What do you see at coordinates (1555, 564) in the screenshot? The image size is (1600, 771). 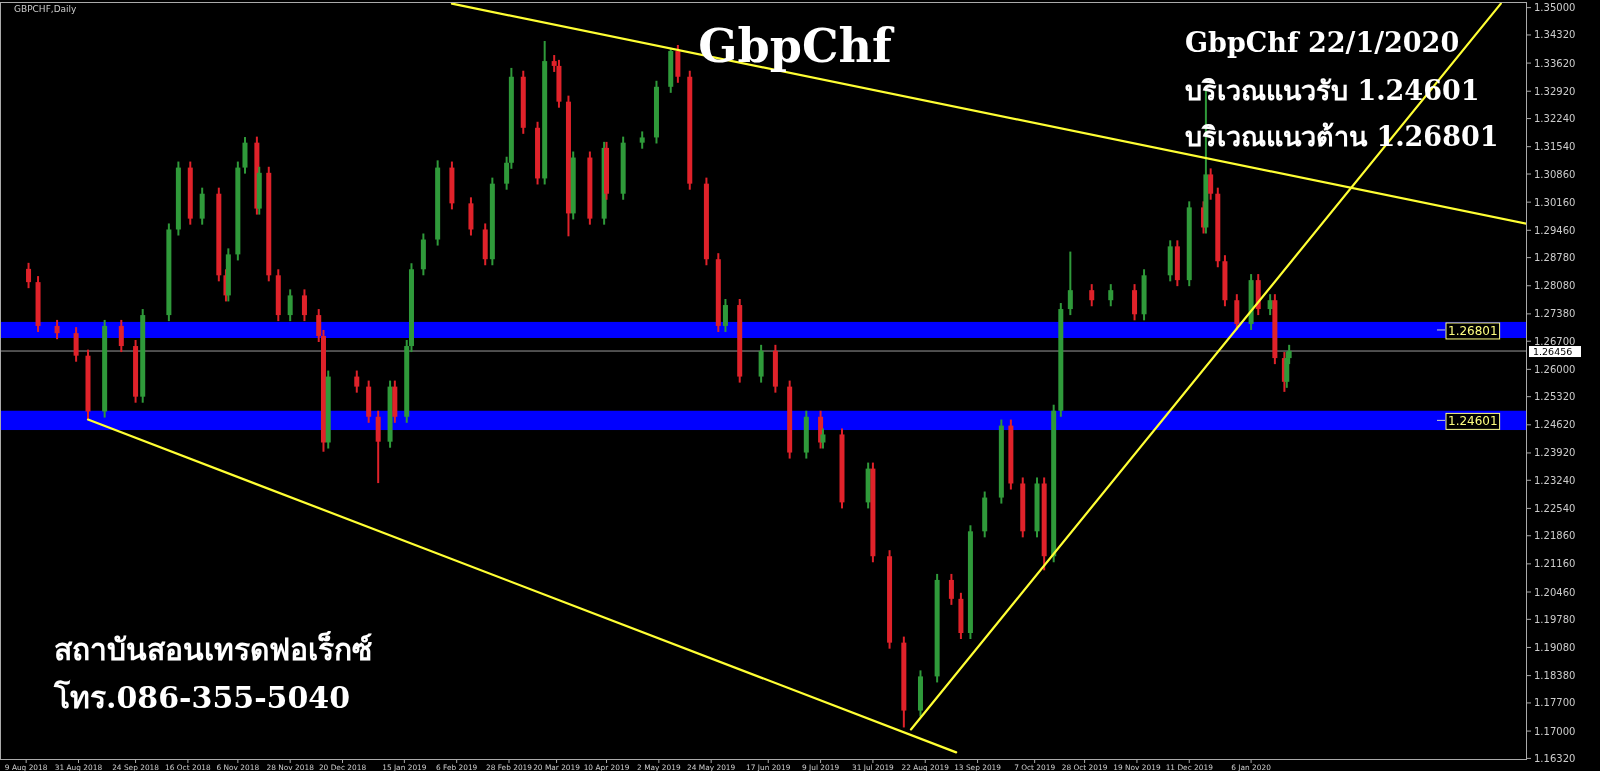 I see `y-tick-label: 1.21160` at bounding box center [1555, 564].